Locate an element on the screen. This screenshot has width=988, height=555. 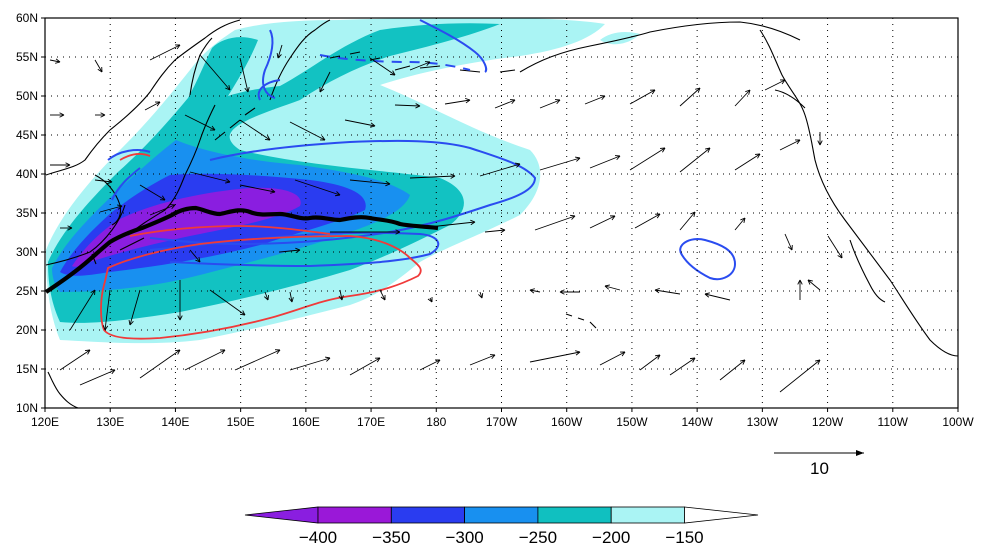
latitude-labels: 60N 55N 50N 45N 40N 35N 30N 25N 20N 15N 10N is located at coordinates (30, 213).